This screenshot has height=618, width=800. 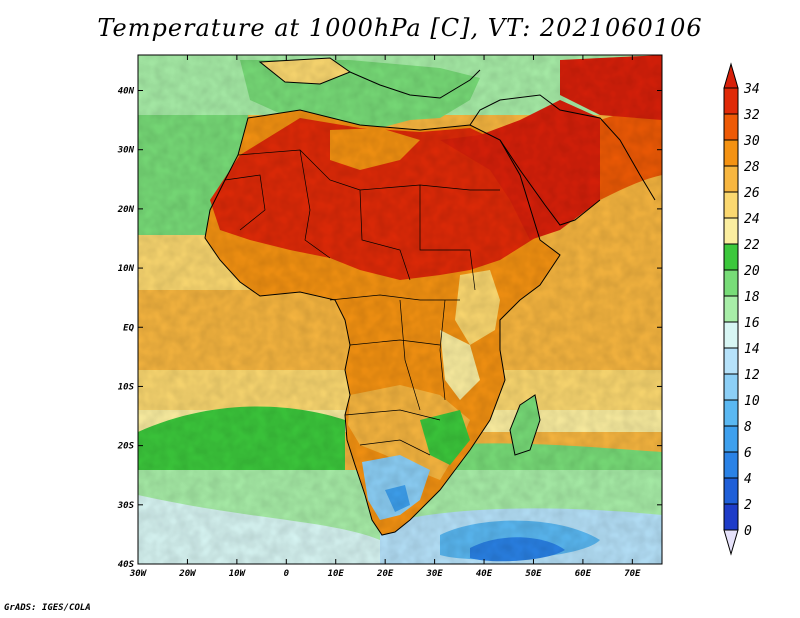 What do you see at coordinates (583, 574) in the screenshot?
I see `lon-tick-label: 60E` at bounding box center [583, 574].